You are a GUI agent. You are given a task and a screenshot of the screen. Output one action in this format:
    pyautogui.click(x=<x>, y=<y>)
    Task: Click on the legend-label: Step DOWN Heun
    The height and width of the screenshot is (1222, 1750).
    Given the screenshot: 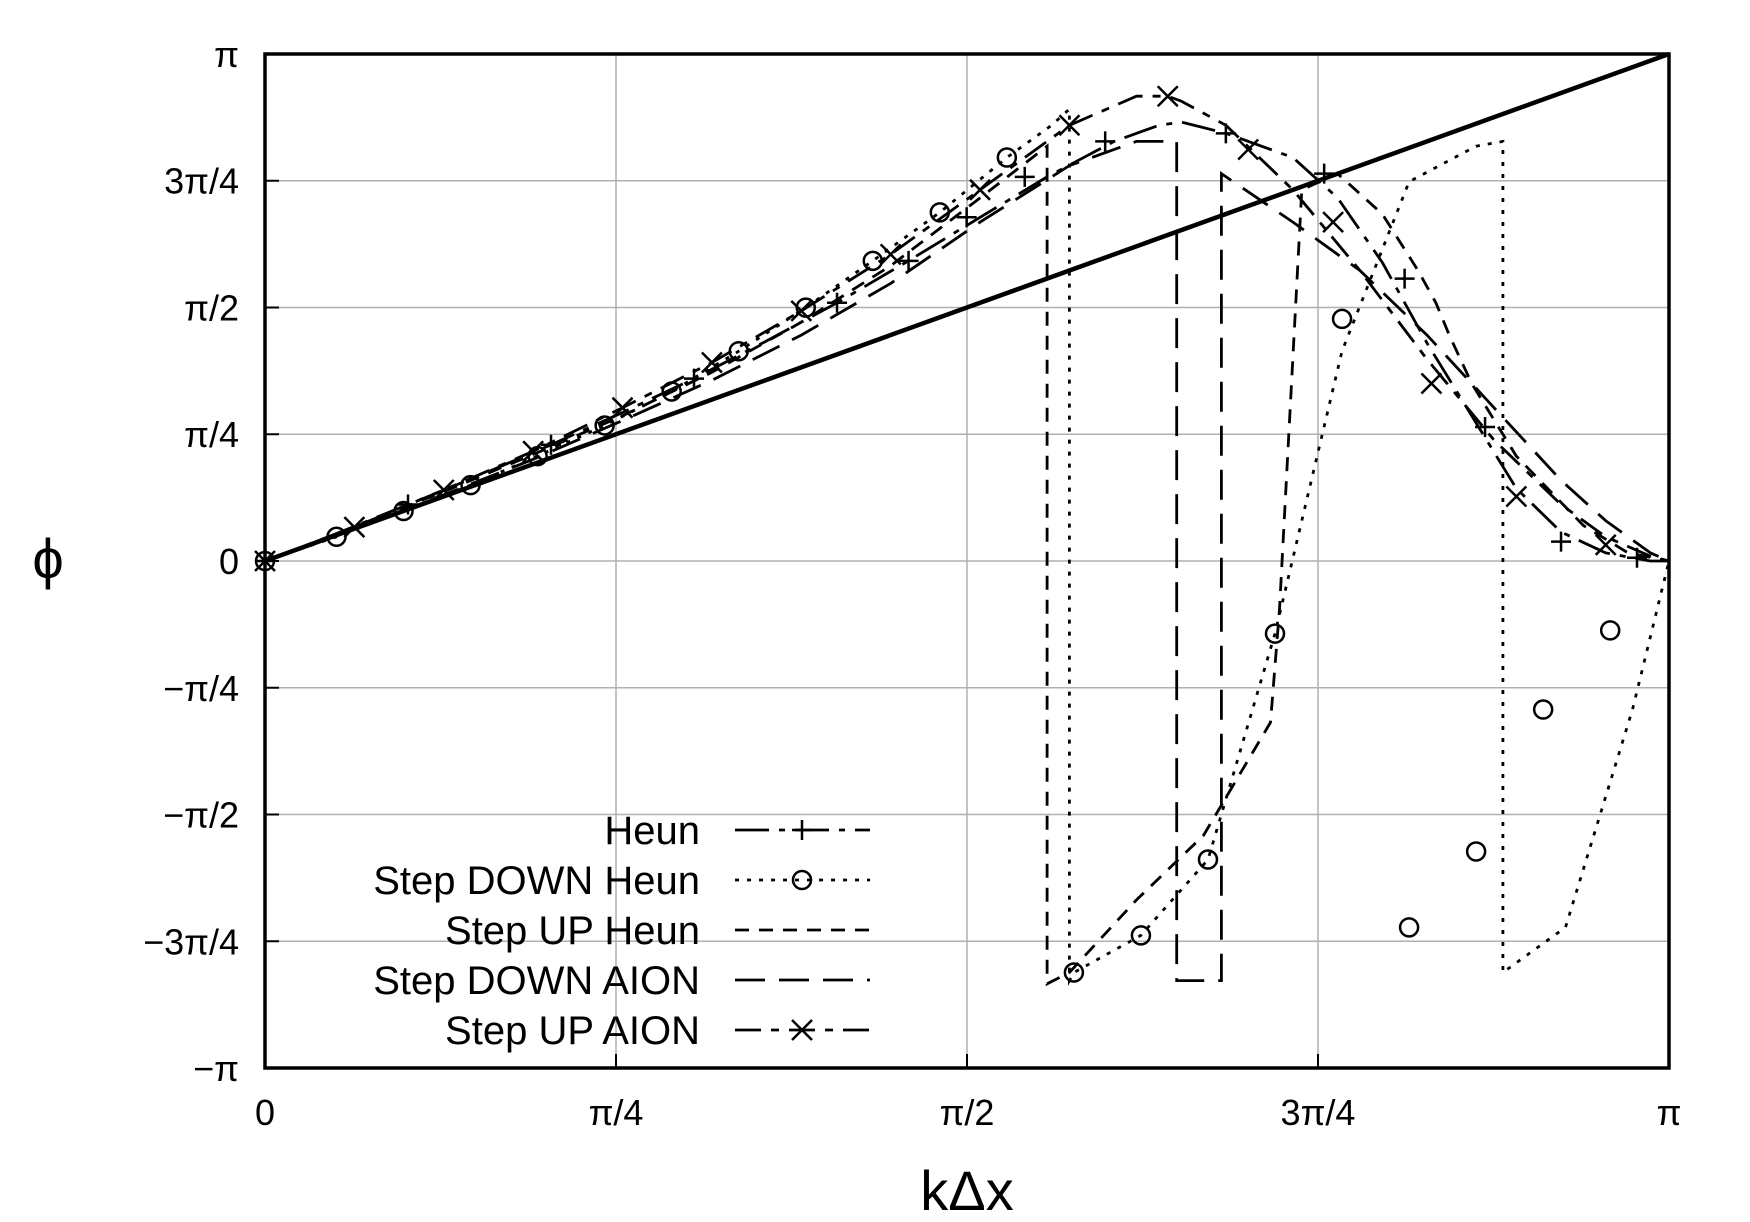 What is the action you would take?
    pyautogui.click(x=536, y=881)
    